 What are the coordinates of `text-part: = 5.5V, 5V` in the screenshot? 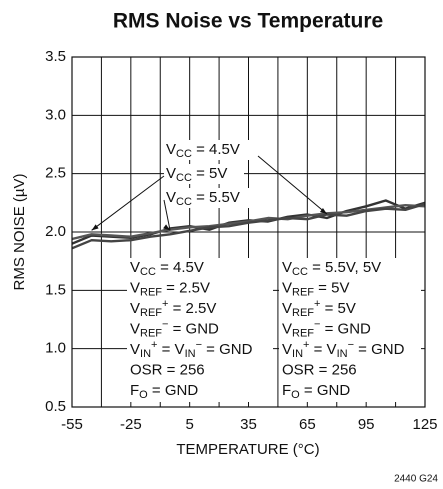 It's located at (344, 267).